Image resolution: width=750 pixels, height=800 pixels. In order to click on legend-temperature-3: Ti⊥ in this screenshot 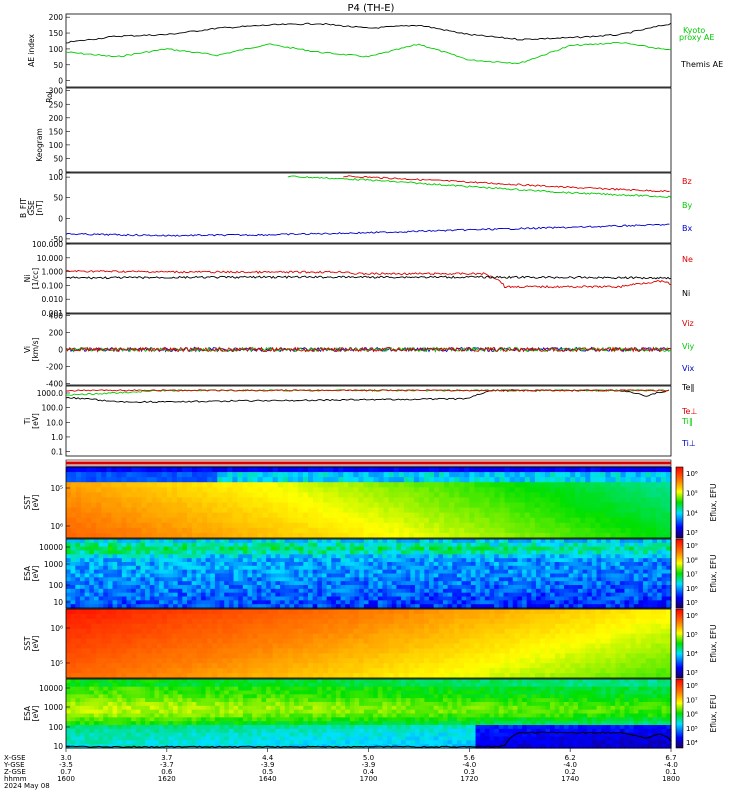, I will do `click(688, 443)`.